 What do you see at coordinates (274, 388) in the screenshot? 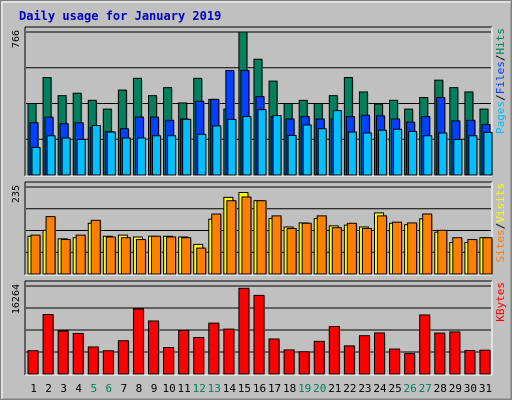
I see `x-tick-label-day-17: 17` at bounding box center [274, 388].